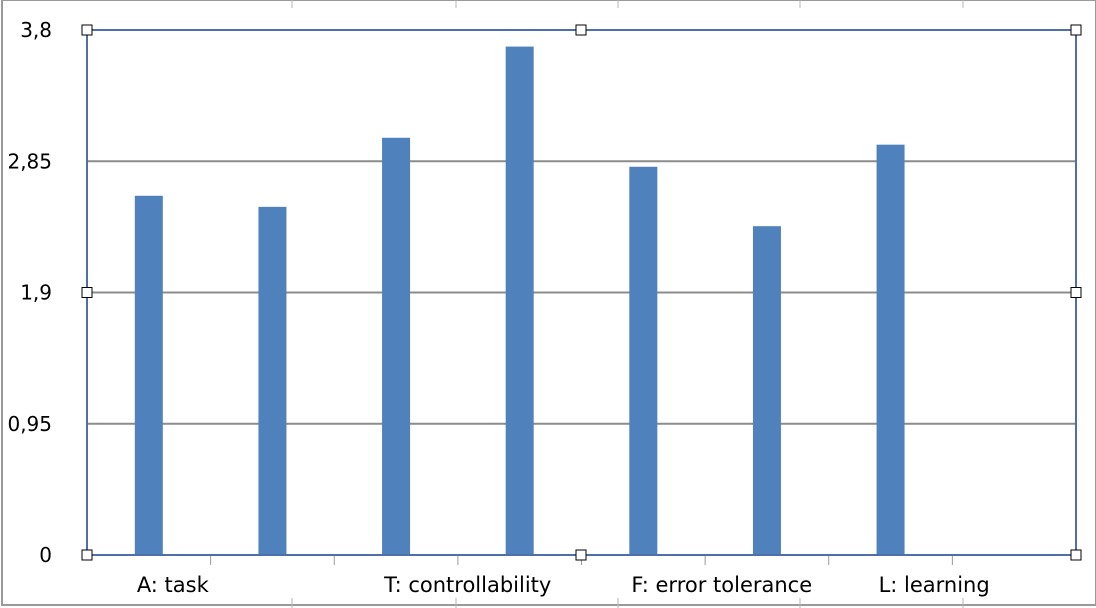 This screenshot has height=608, width=1096. What do you see at coordinates (467, 585) in the screenshot?
I see `x-tick-label: T: controllability` at bounding box center [467, 585].